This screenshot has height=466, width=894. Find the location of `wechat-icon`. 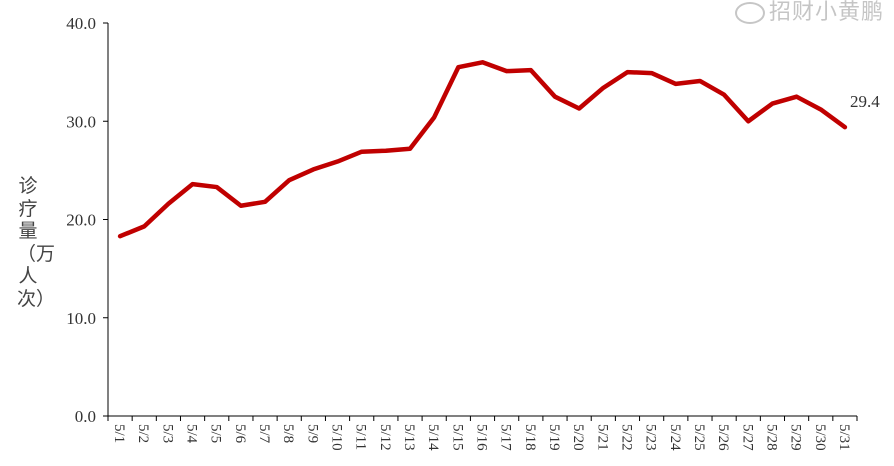

wechat-icon is located at coordinates (750, 13).